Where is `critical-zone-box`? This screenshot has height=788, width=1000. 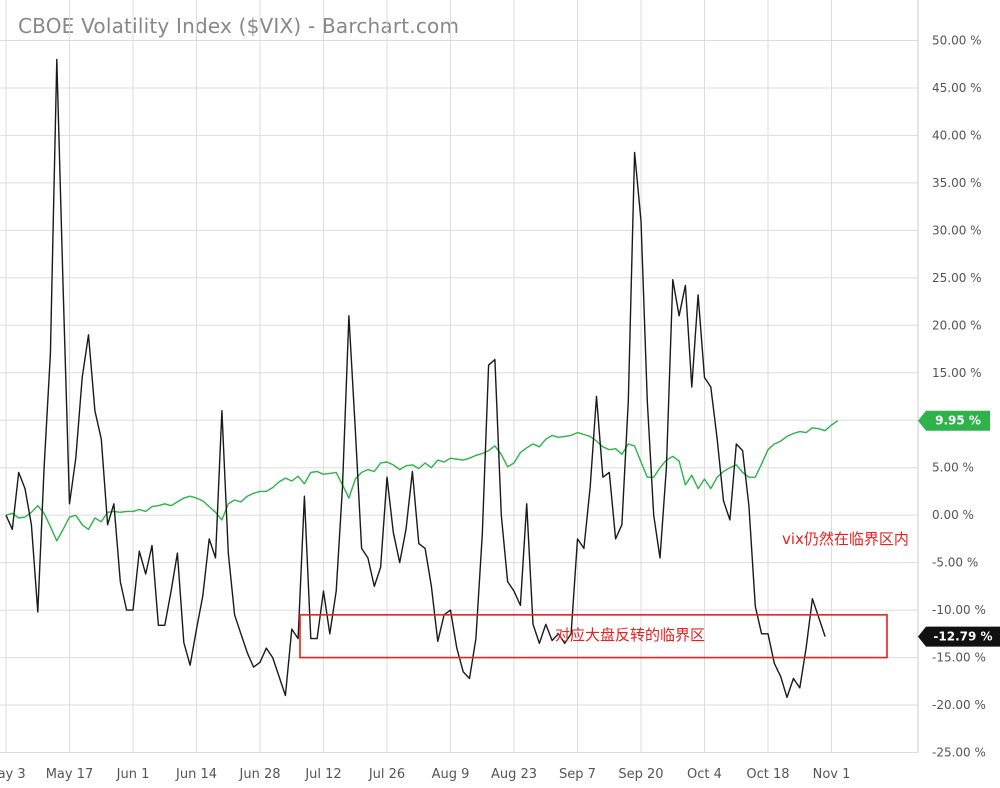 critical-zone-box is located at coordinates (593, 636).